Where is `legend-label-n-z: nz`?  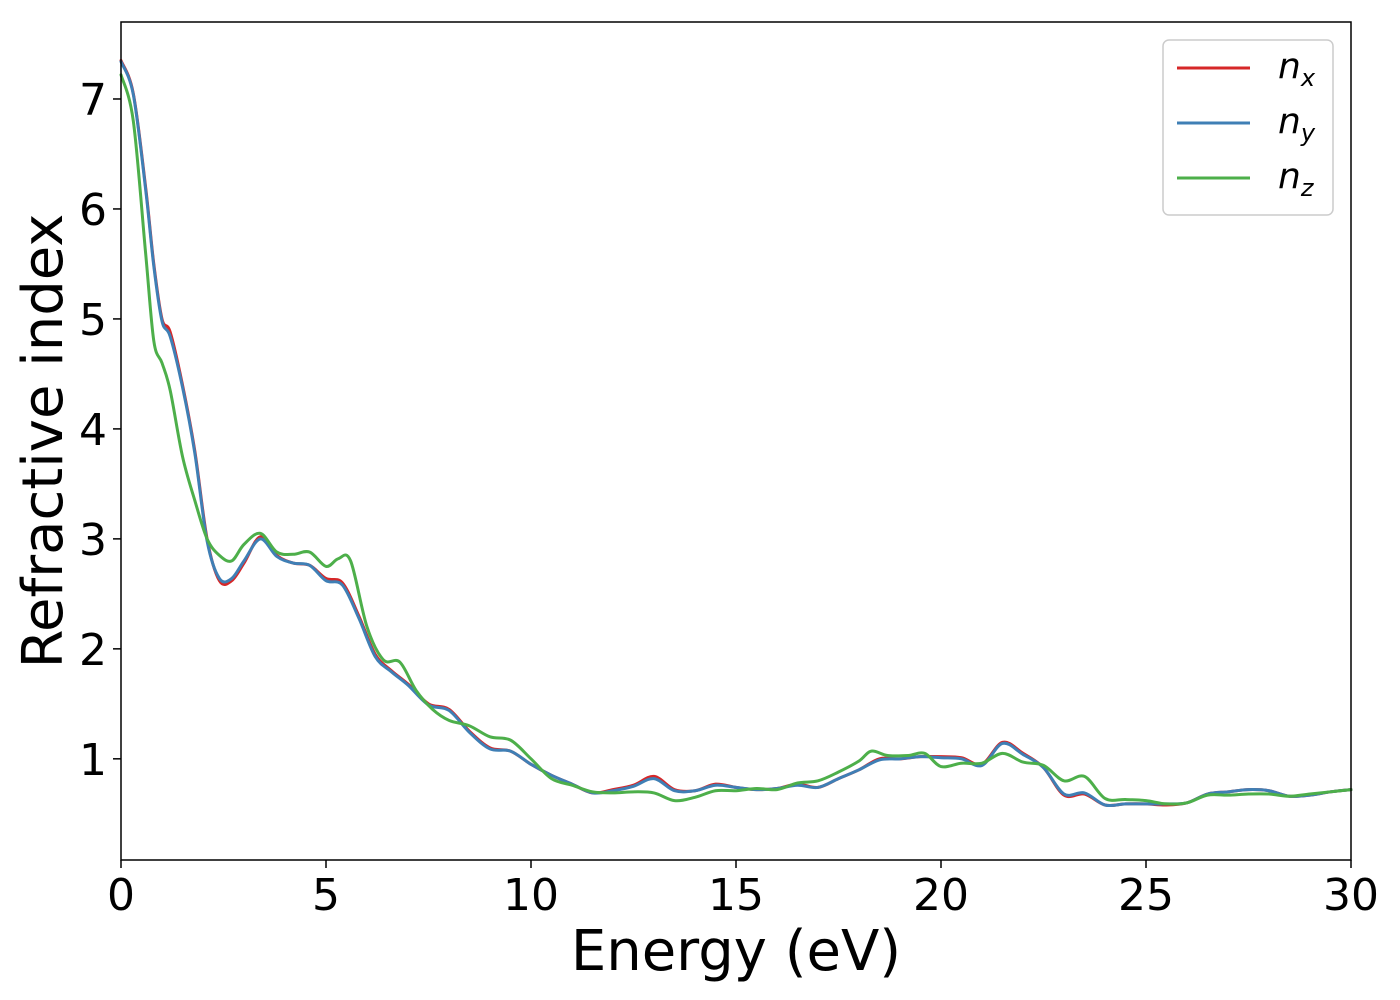
legend-label-n-z: nz is located at coordinates (1296, 179).